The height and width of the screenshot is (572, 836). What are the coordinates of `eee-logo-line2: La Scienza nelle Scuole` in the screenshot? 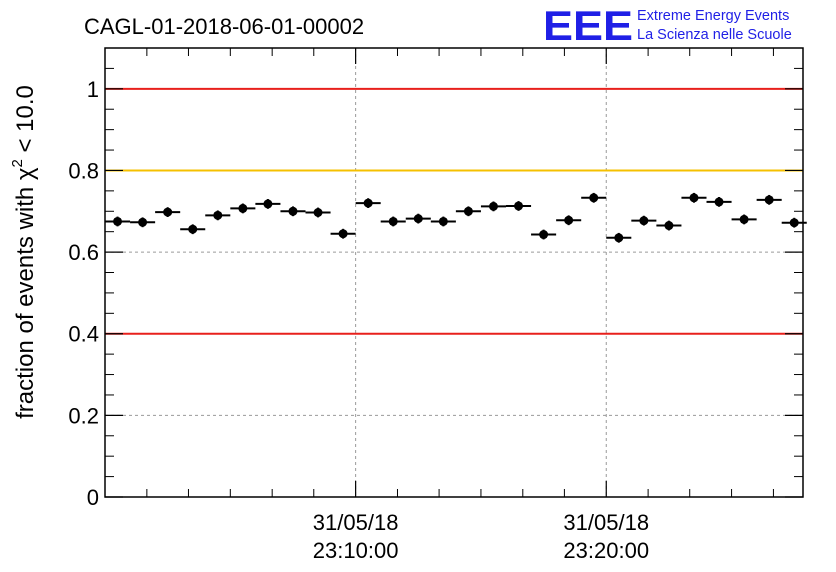 It's located at (714, 35).